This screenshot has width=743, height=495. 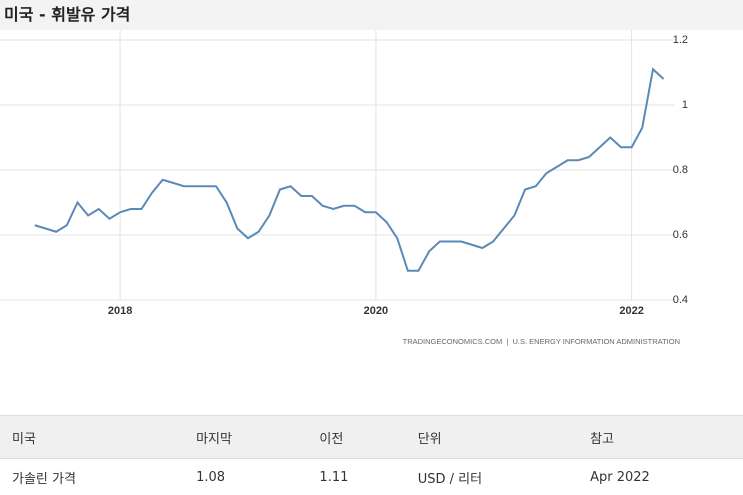 I want to click on x-tick-label: 2018, so click(x=120, y=311).